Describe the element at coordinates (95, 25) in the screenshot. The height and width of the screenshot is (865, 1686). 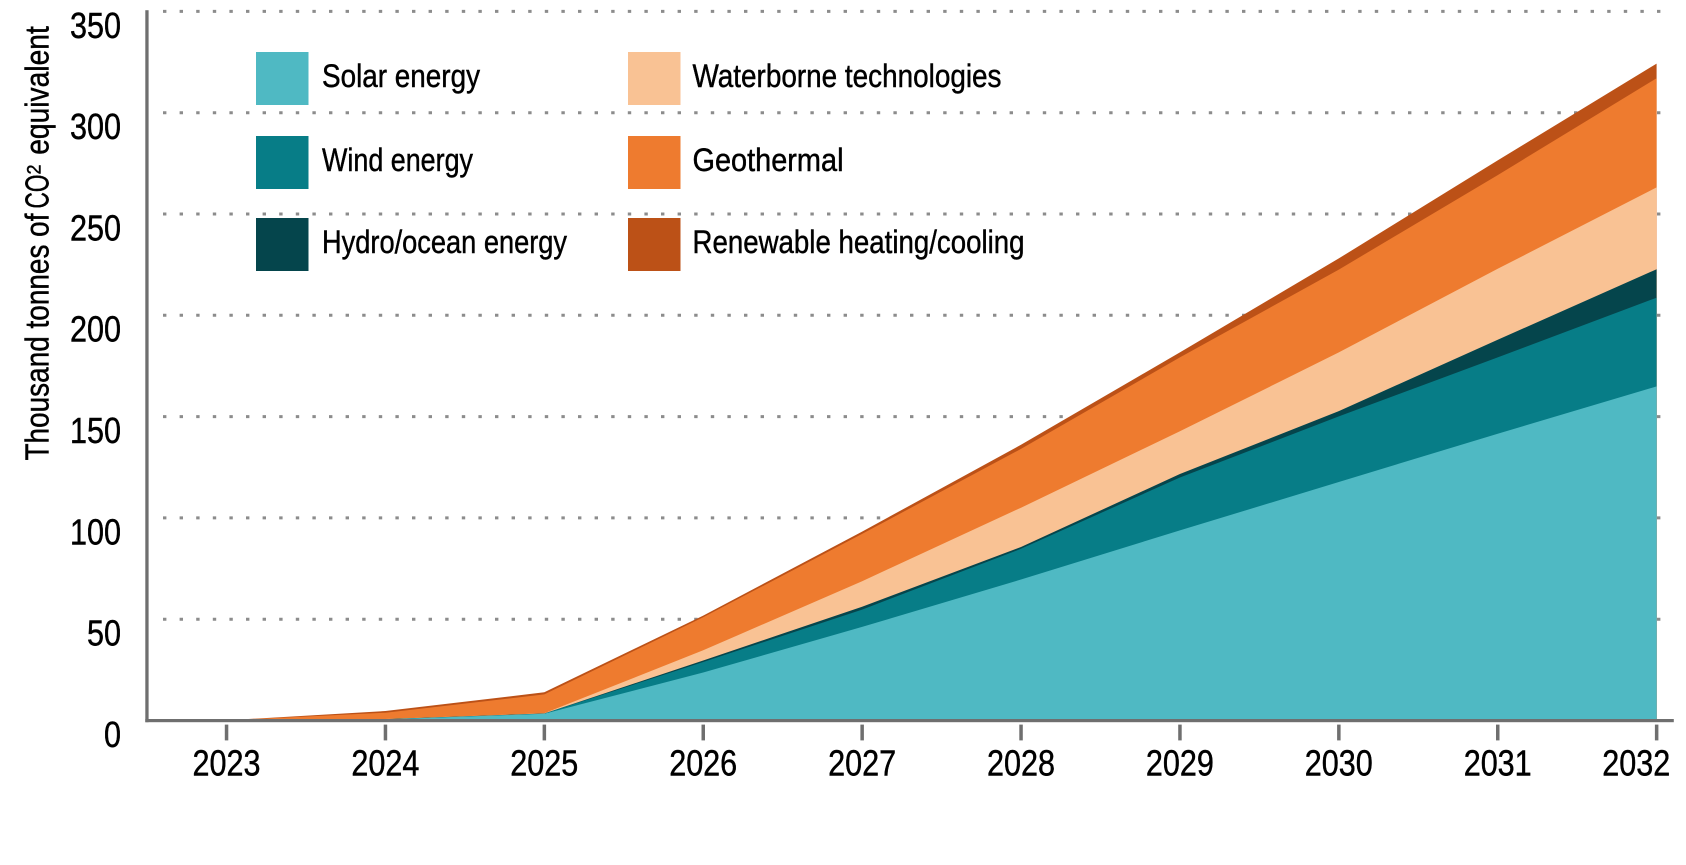
I see `svg-text: 350` at that location.